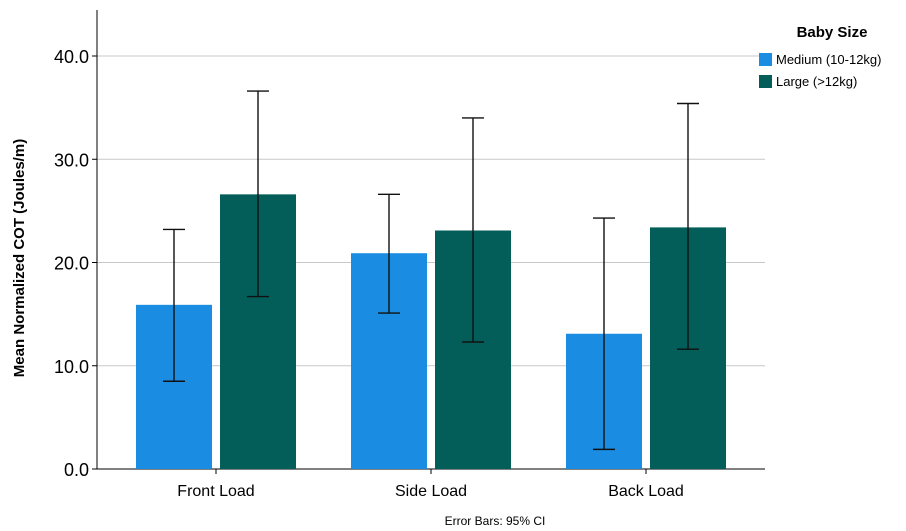  I want to click on legend-entry-label: Medium (10-12kg), so click(829, 59).